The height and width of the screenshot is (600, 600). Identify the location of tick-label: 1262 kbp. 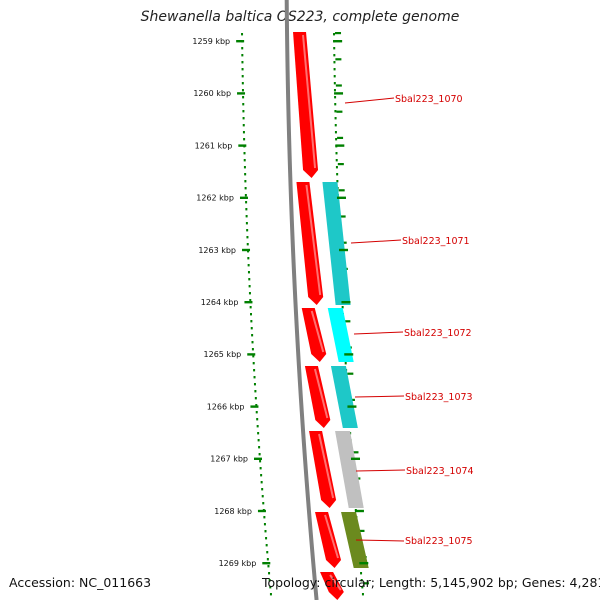
(215, 198).